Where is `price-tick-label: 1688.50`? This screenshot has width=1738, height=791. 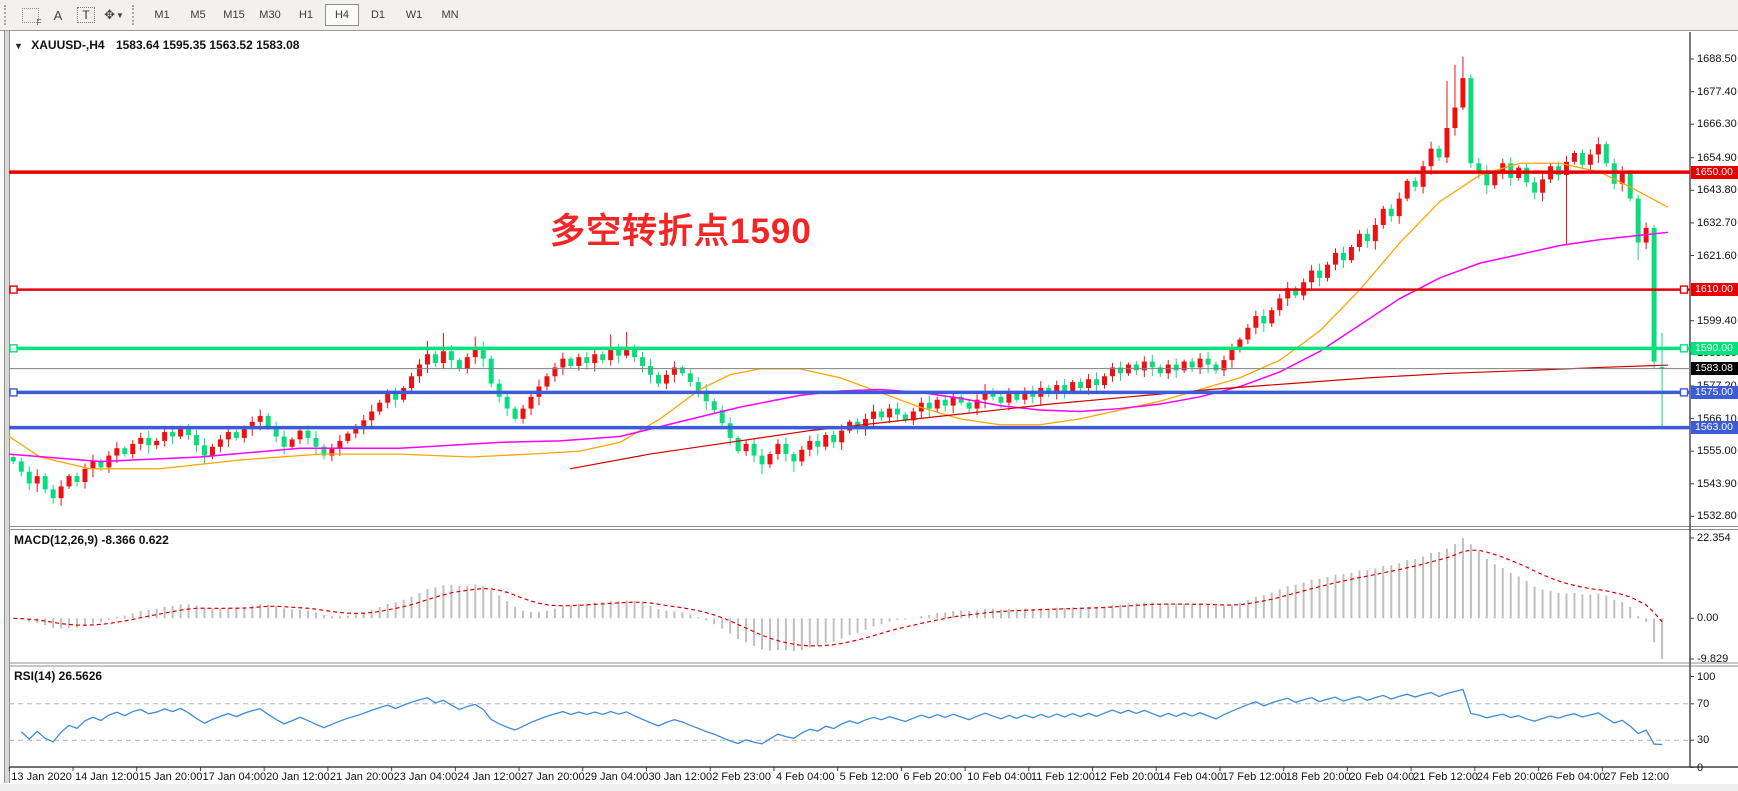
price-tick-label: 1688.50 is located at coordinates (1717, 59).